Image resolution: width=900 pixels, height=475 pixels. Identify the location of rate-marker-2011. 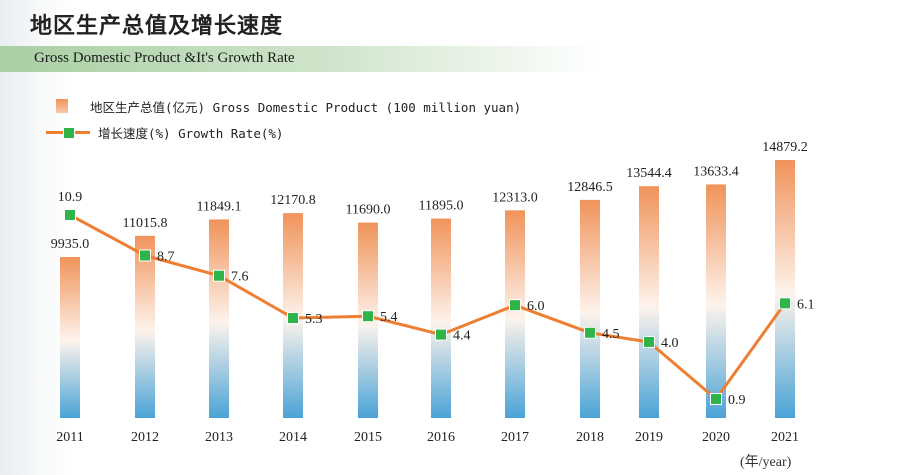
(70, 215).